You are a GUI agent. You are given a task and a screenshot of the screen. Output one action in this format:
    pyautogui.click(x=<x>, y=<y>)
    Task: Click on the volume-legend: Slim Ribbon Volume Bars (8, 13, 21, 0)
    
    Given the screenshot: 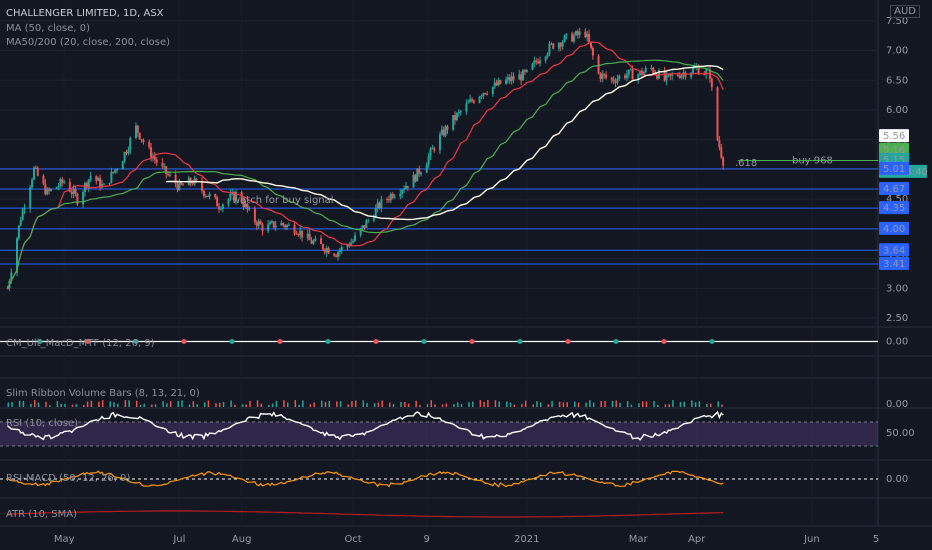 What is the action you would take?
    pyautogui.click(x=103, y=393)
    